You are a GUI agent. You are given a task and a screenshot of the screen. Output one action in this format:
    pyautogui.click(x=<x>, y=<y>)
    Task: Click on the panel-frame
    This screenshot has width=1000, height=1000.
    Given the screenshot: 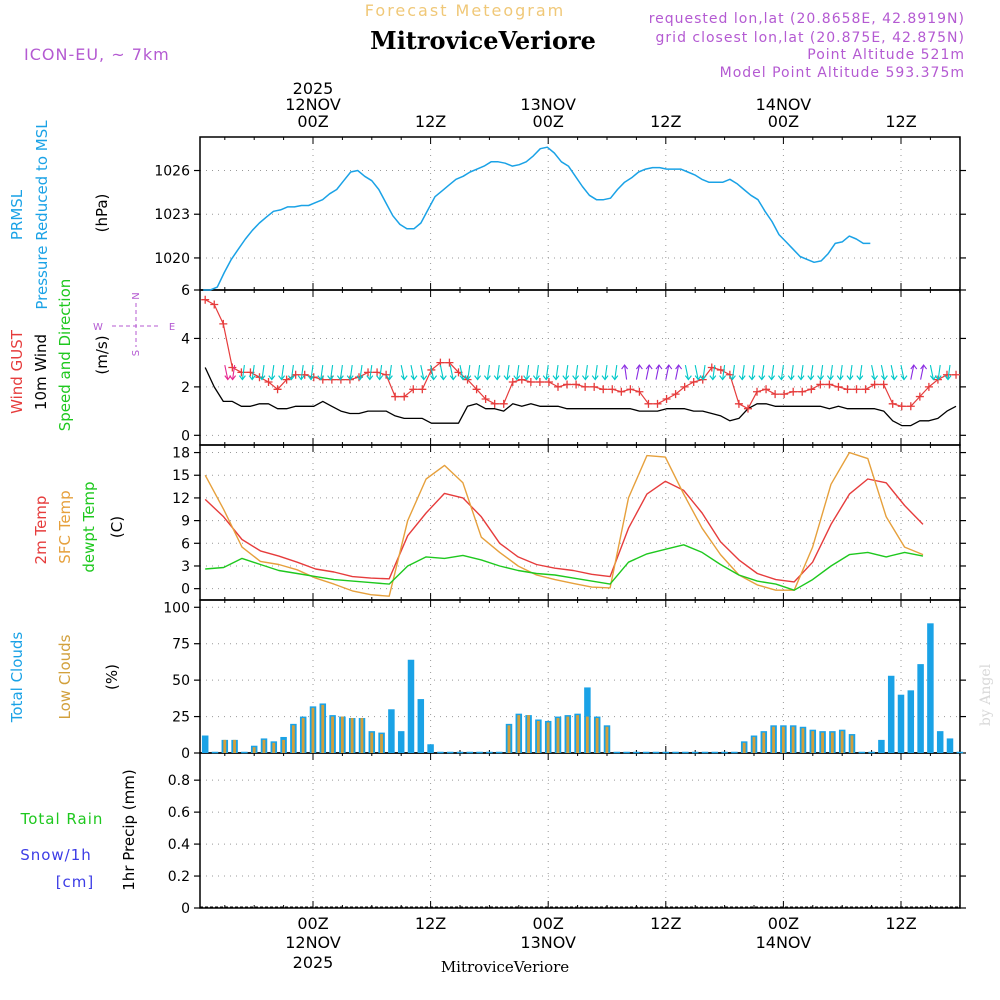 What is the action you would take?
    pyautogui.click(x=580, y=830)
    